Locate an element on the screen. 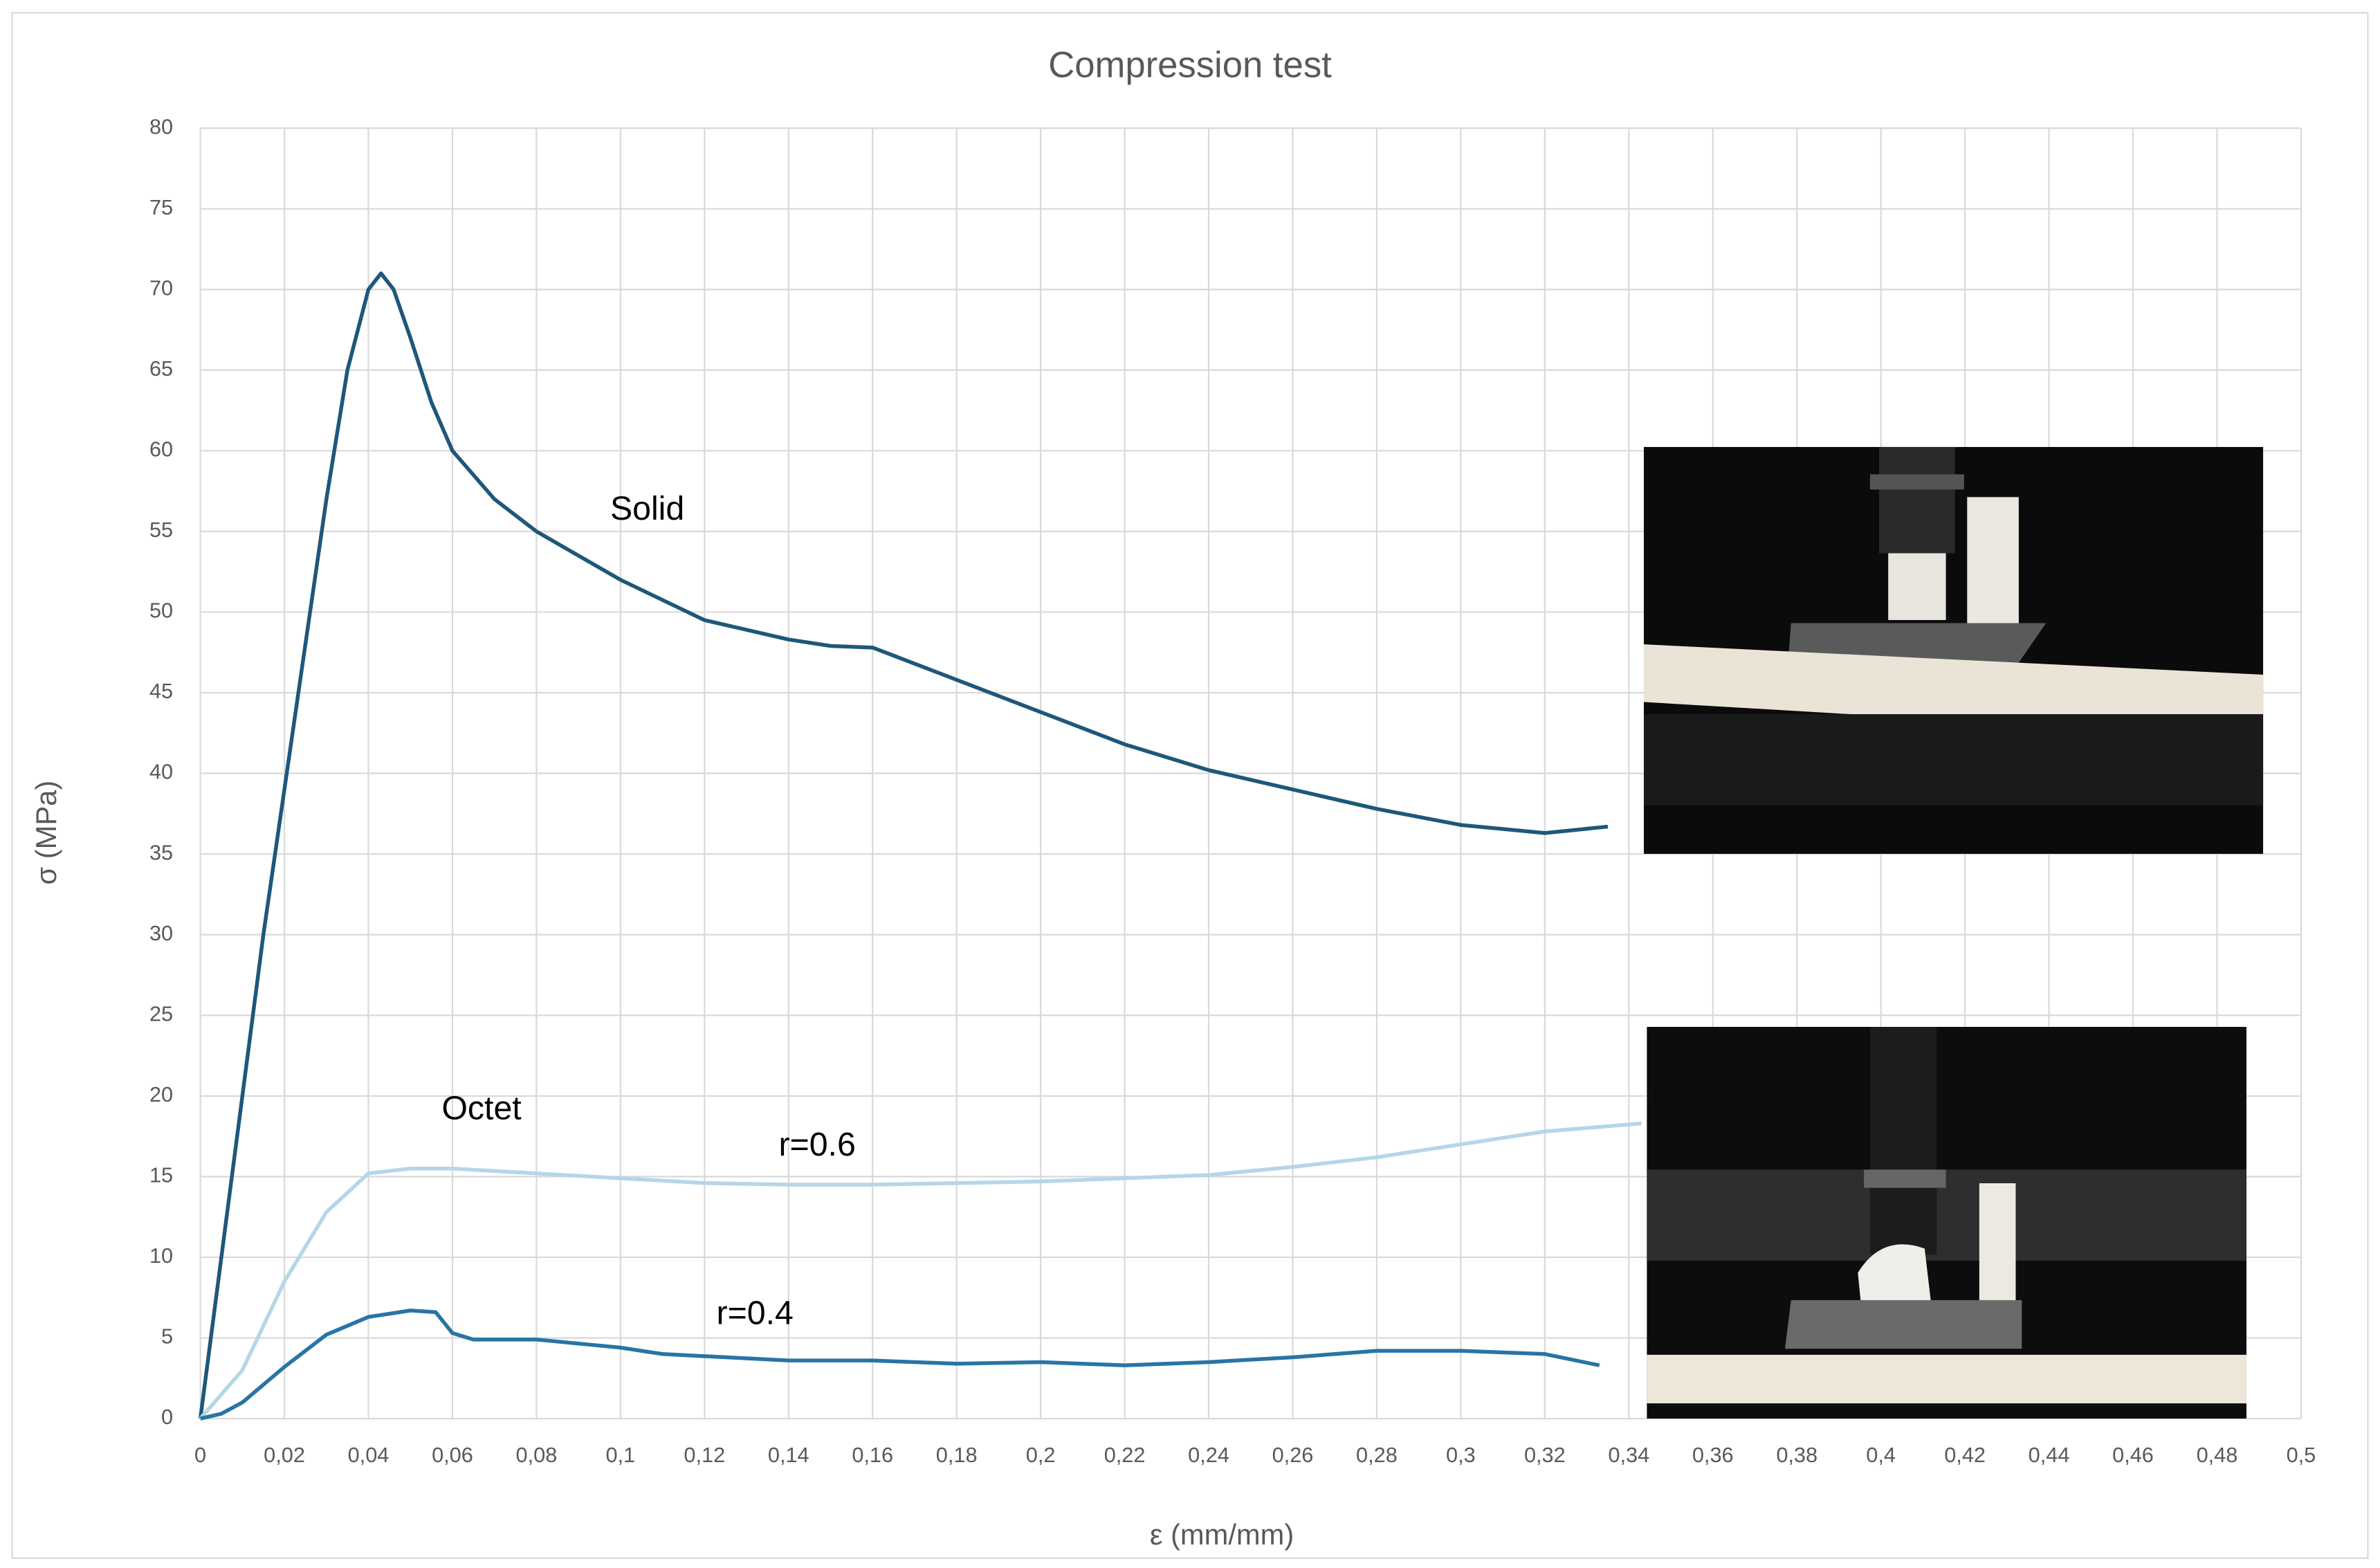  x-tick-label: 0,36 is located at coordinates (1713, 1455).